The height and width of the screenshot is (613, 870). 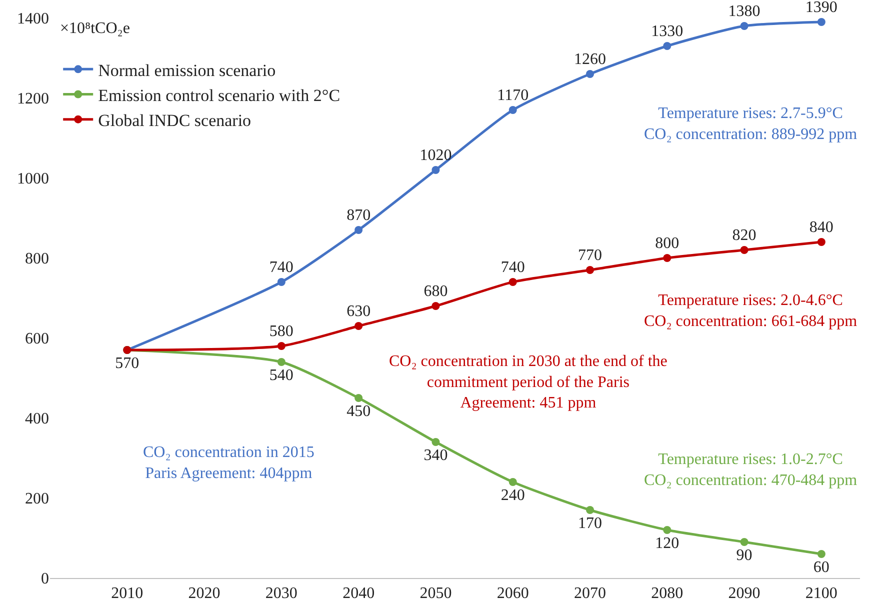 What do you see at coordinates (821, 227) in the screenshot?
I see `data-label: 840` at bounding box center [821, 227].